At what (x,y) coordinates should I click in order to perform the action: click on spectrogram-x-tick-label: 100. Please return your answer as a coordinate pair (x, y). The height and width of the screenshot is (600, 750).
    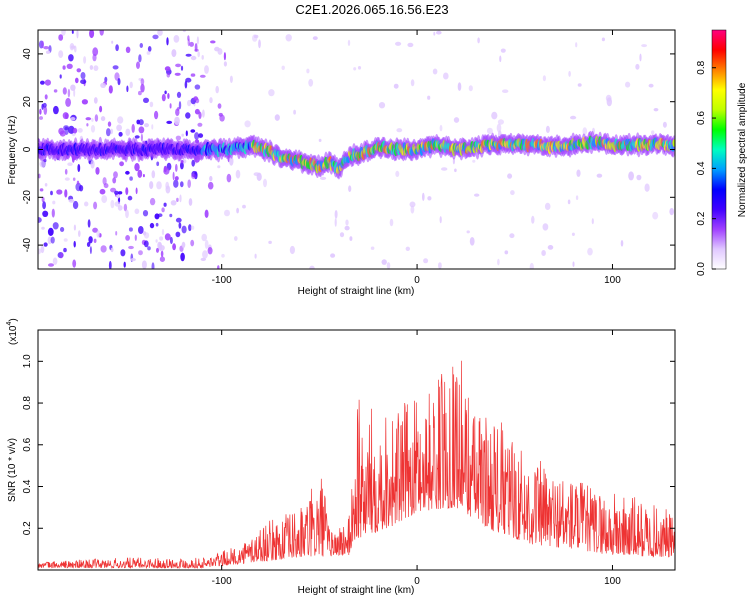
    Looking at the image, I should click on (612, 280).